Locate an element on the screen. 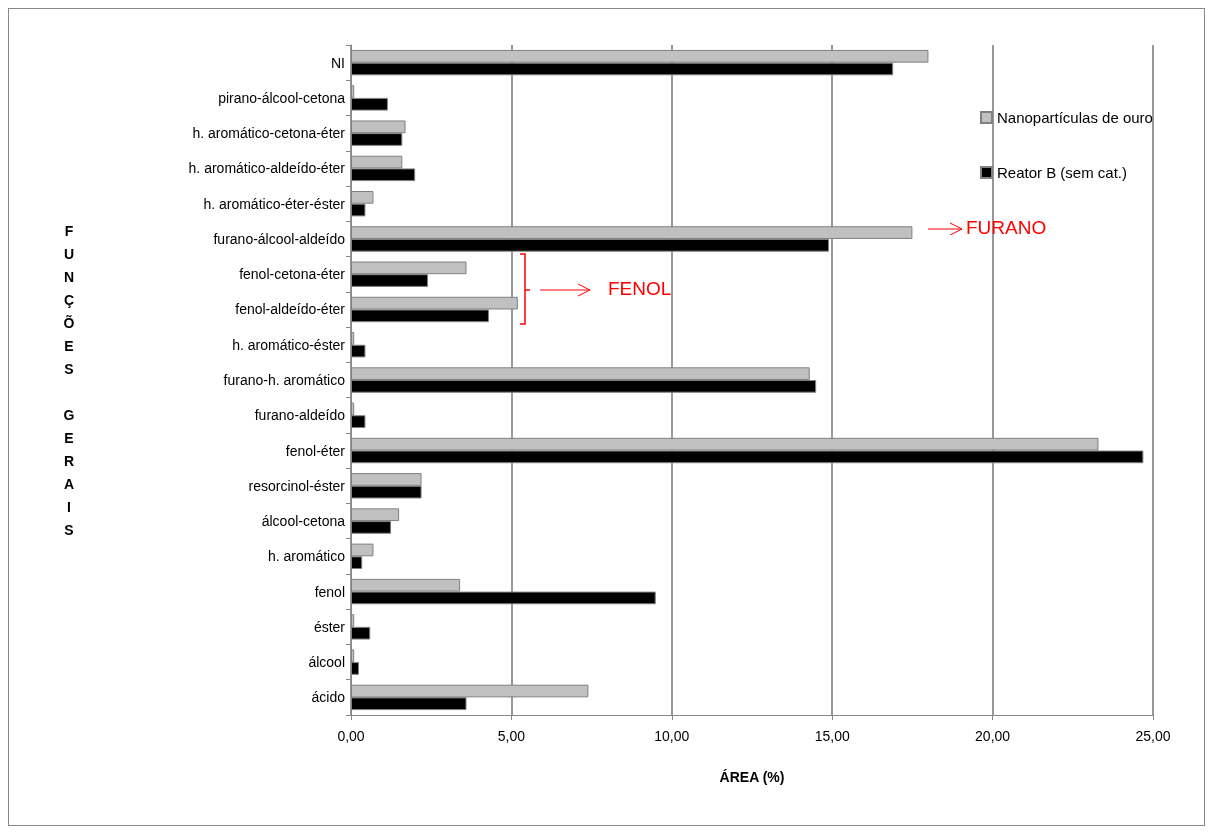  x-tick-label: 5,00 is located at coordinates (511, 736).